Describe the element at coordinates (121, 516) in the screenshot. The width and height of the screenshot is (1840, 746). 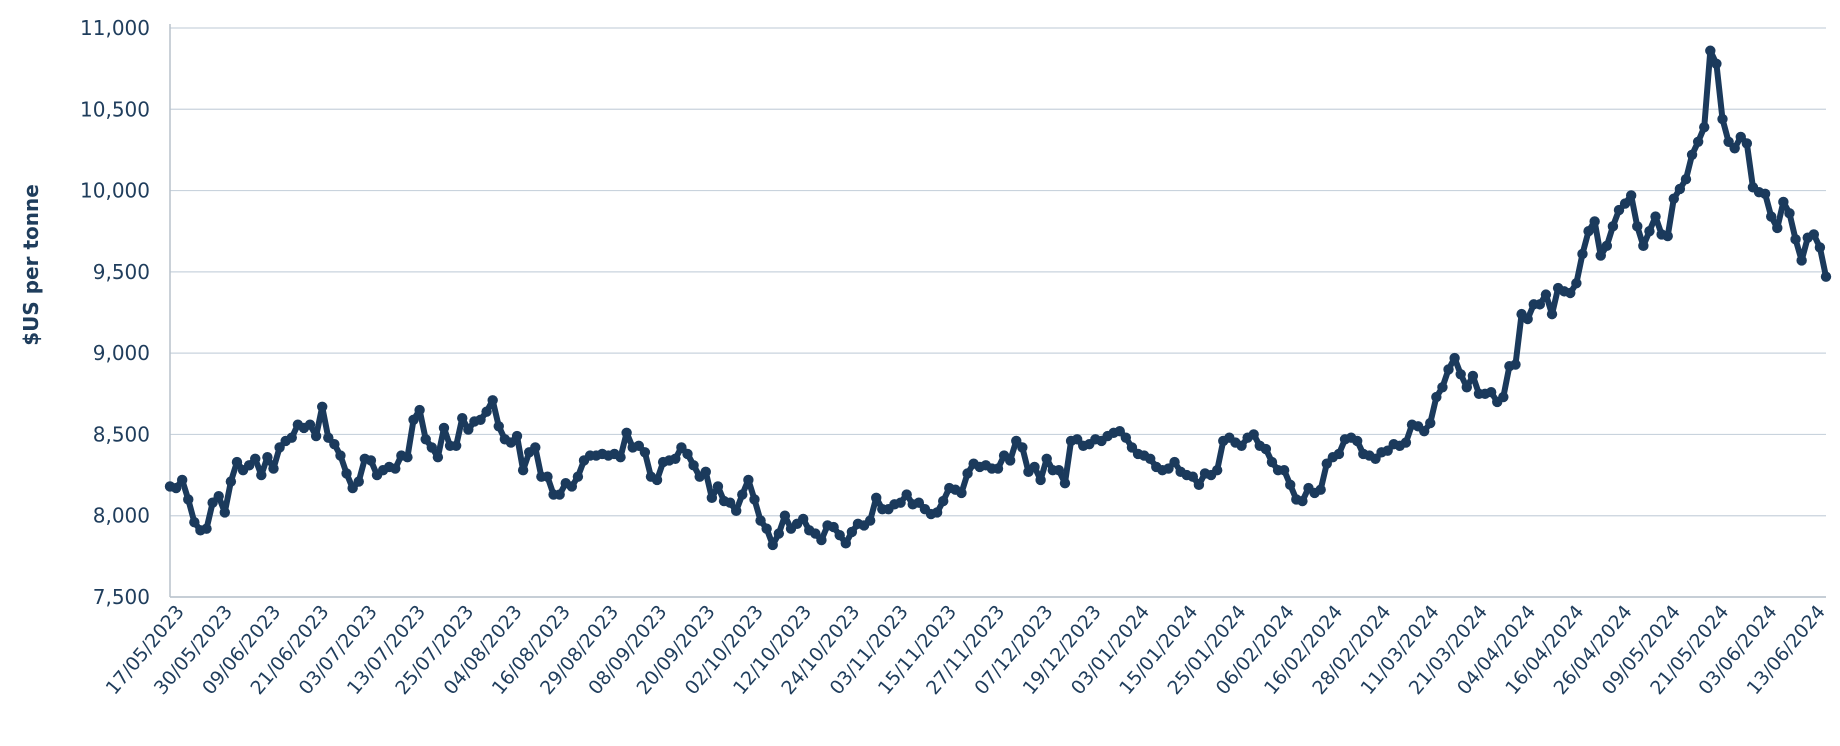
I see `y-tick-label: 8,000` at that location.